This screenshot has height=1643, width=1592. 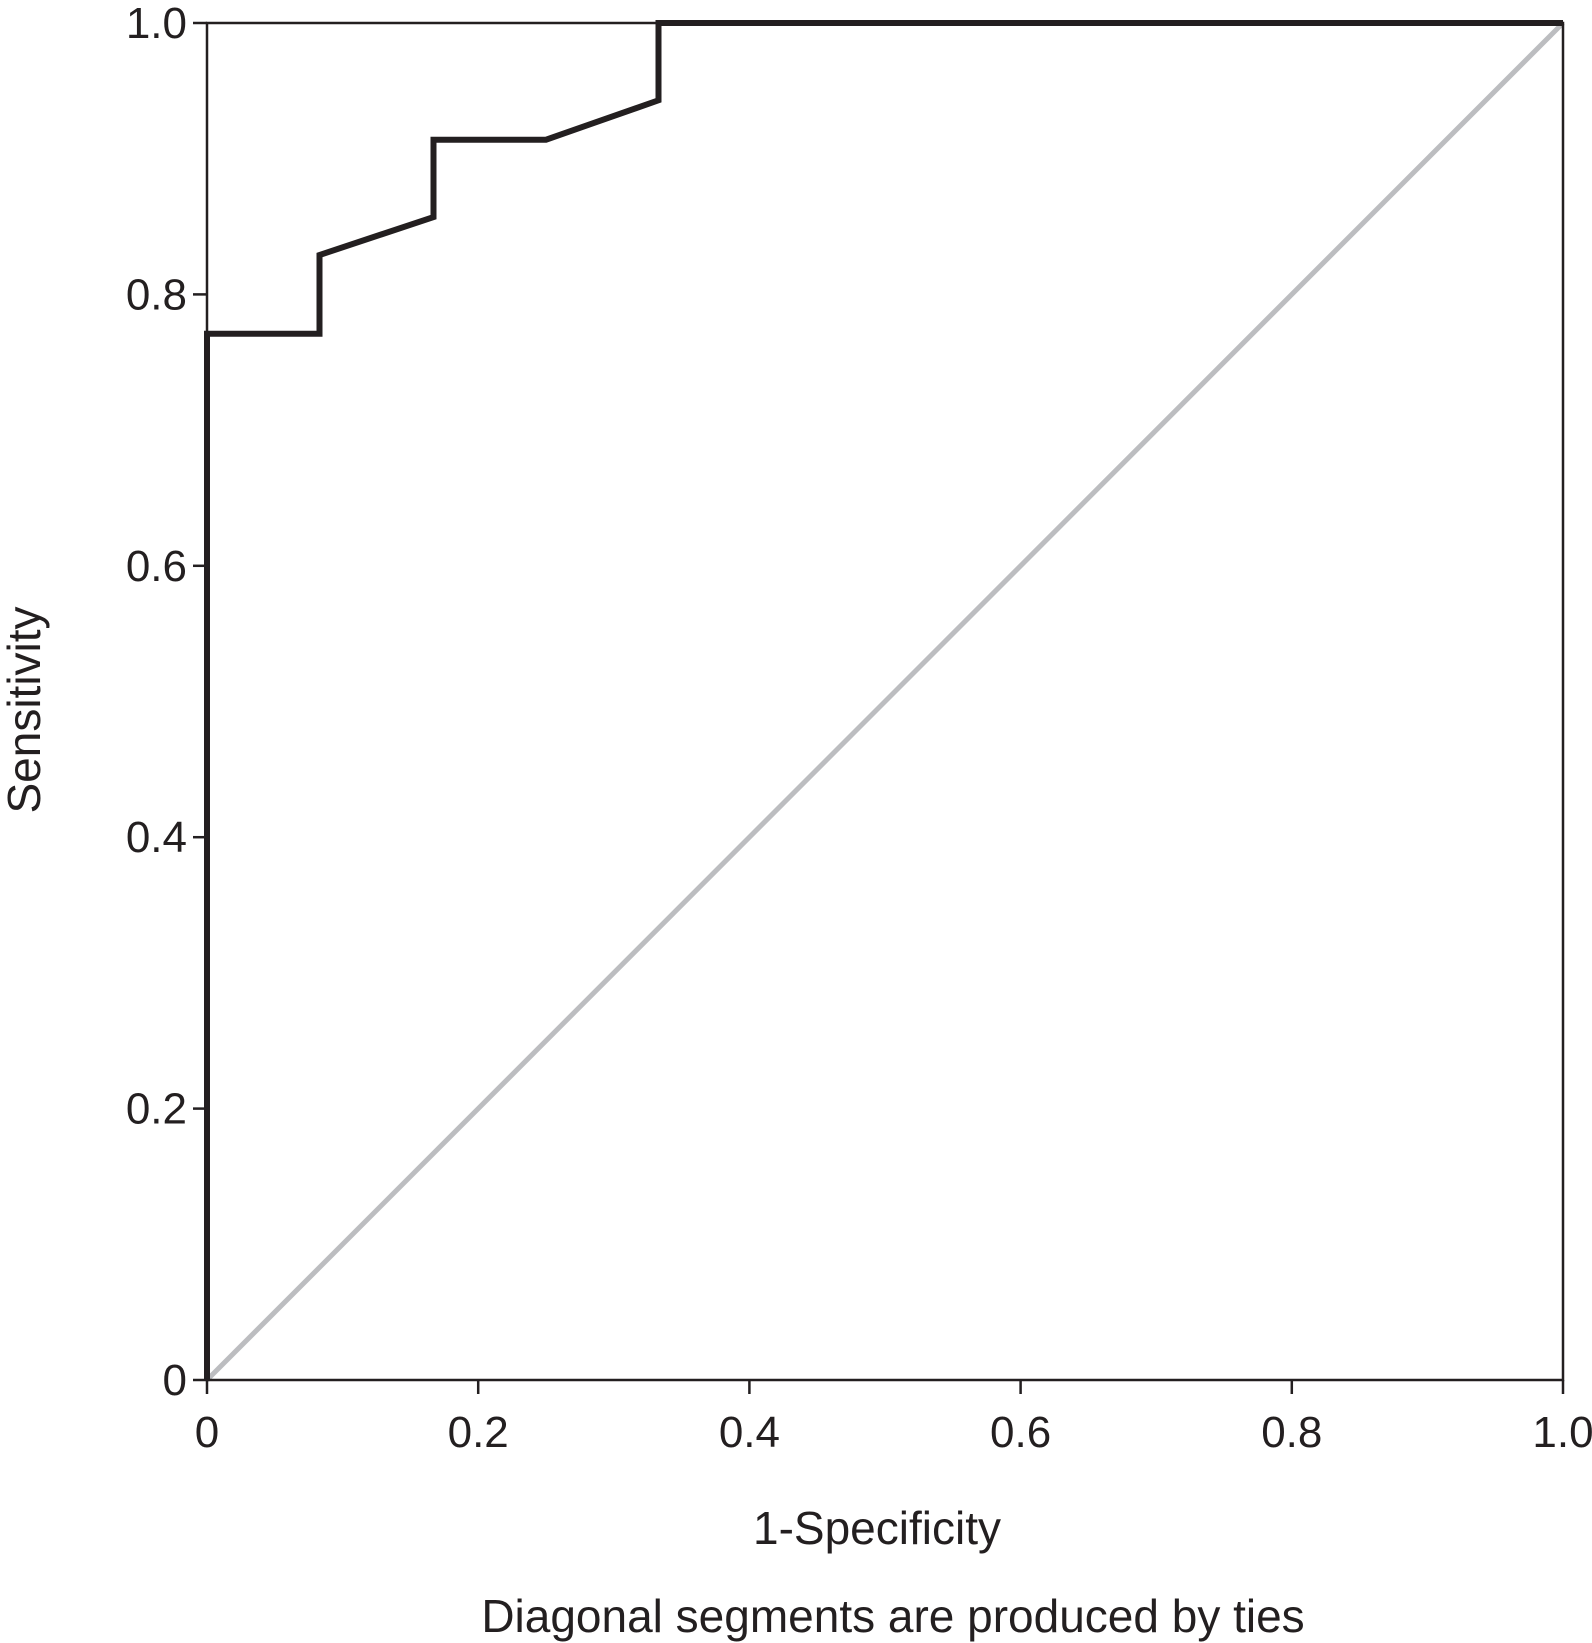 What do you see at coordinates (1291, 1432) in the screenshot?
I see `x-tick-label: 0.8` at bounding box center [1291, 1432].